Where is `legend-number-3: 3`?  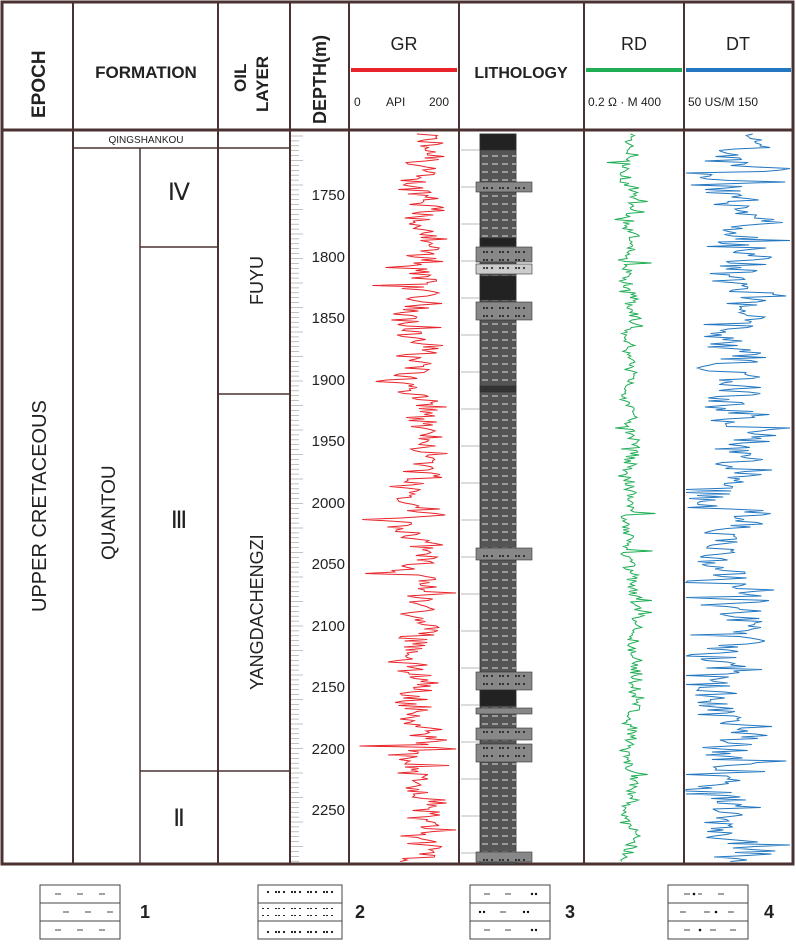 legend-number-3: 3 is located at coordinates (570, 912).